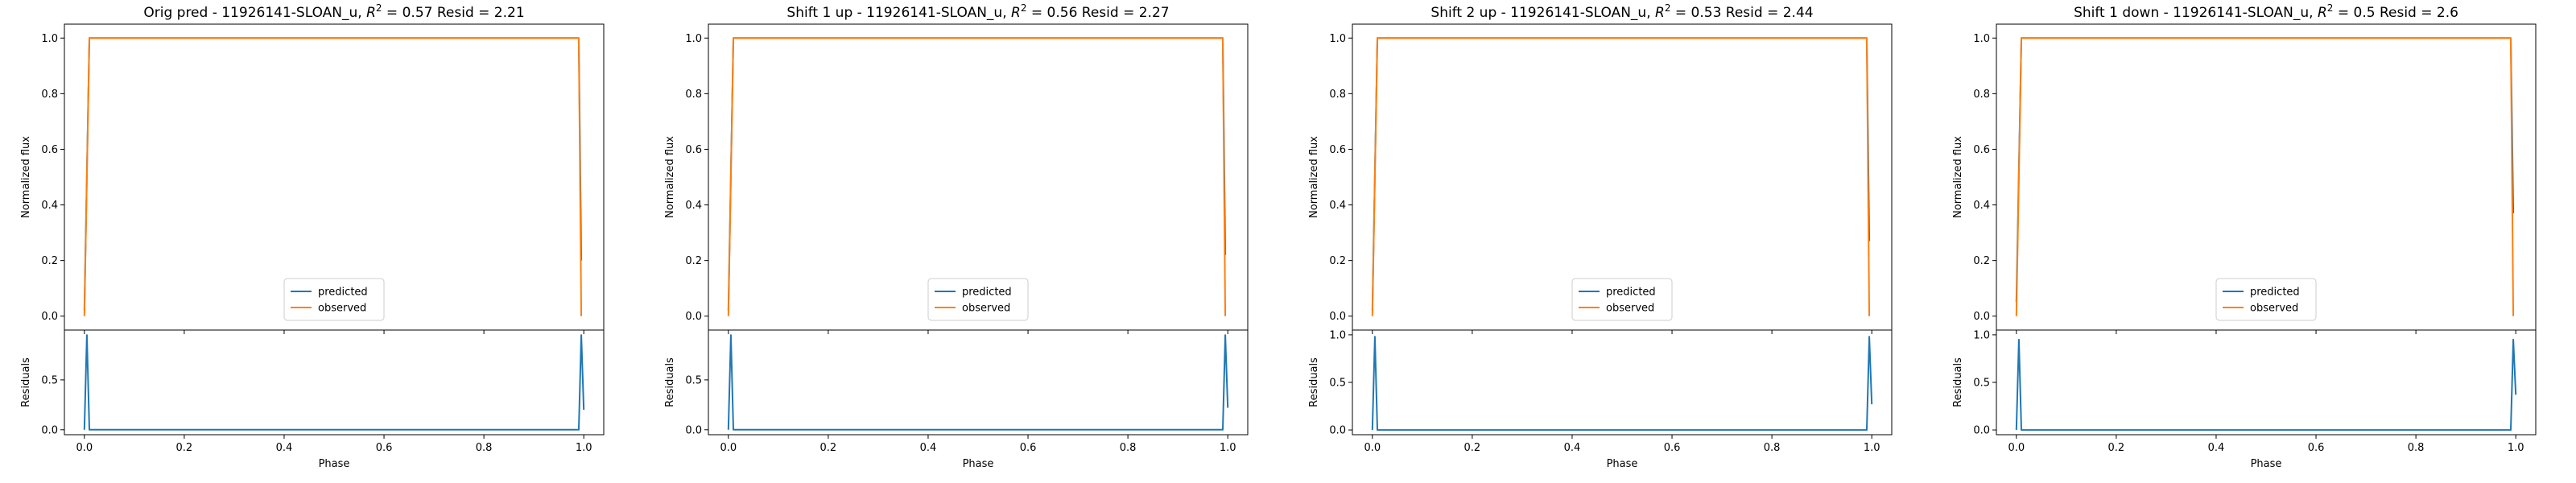 The width and height of the screenshot is (2576, 483). I want to click on xtick-label: 0.2, so click(2116, 448).